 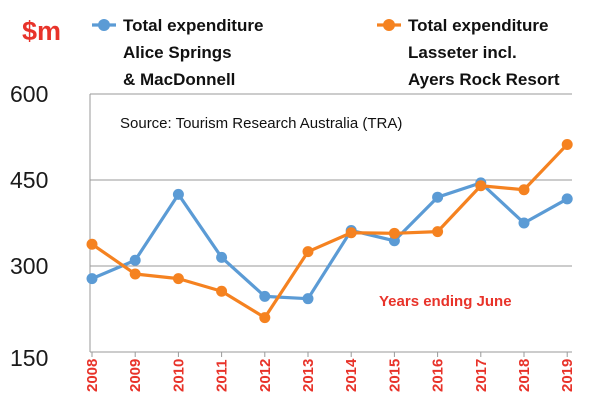 I want to click on x-tick-label: 2014, so click(x=351, y=375).